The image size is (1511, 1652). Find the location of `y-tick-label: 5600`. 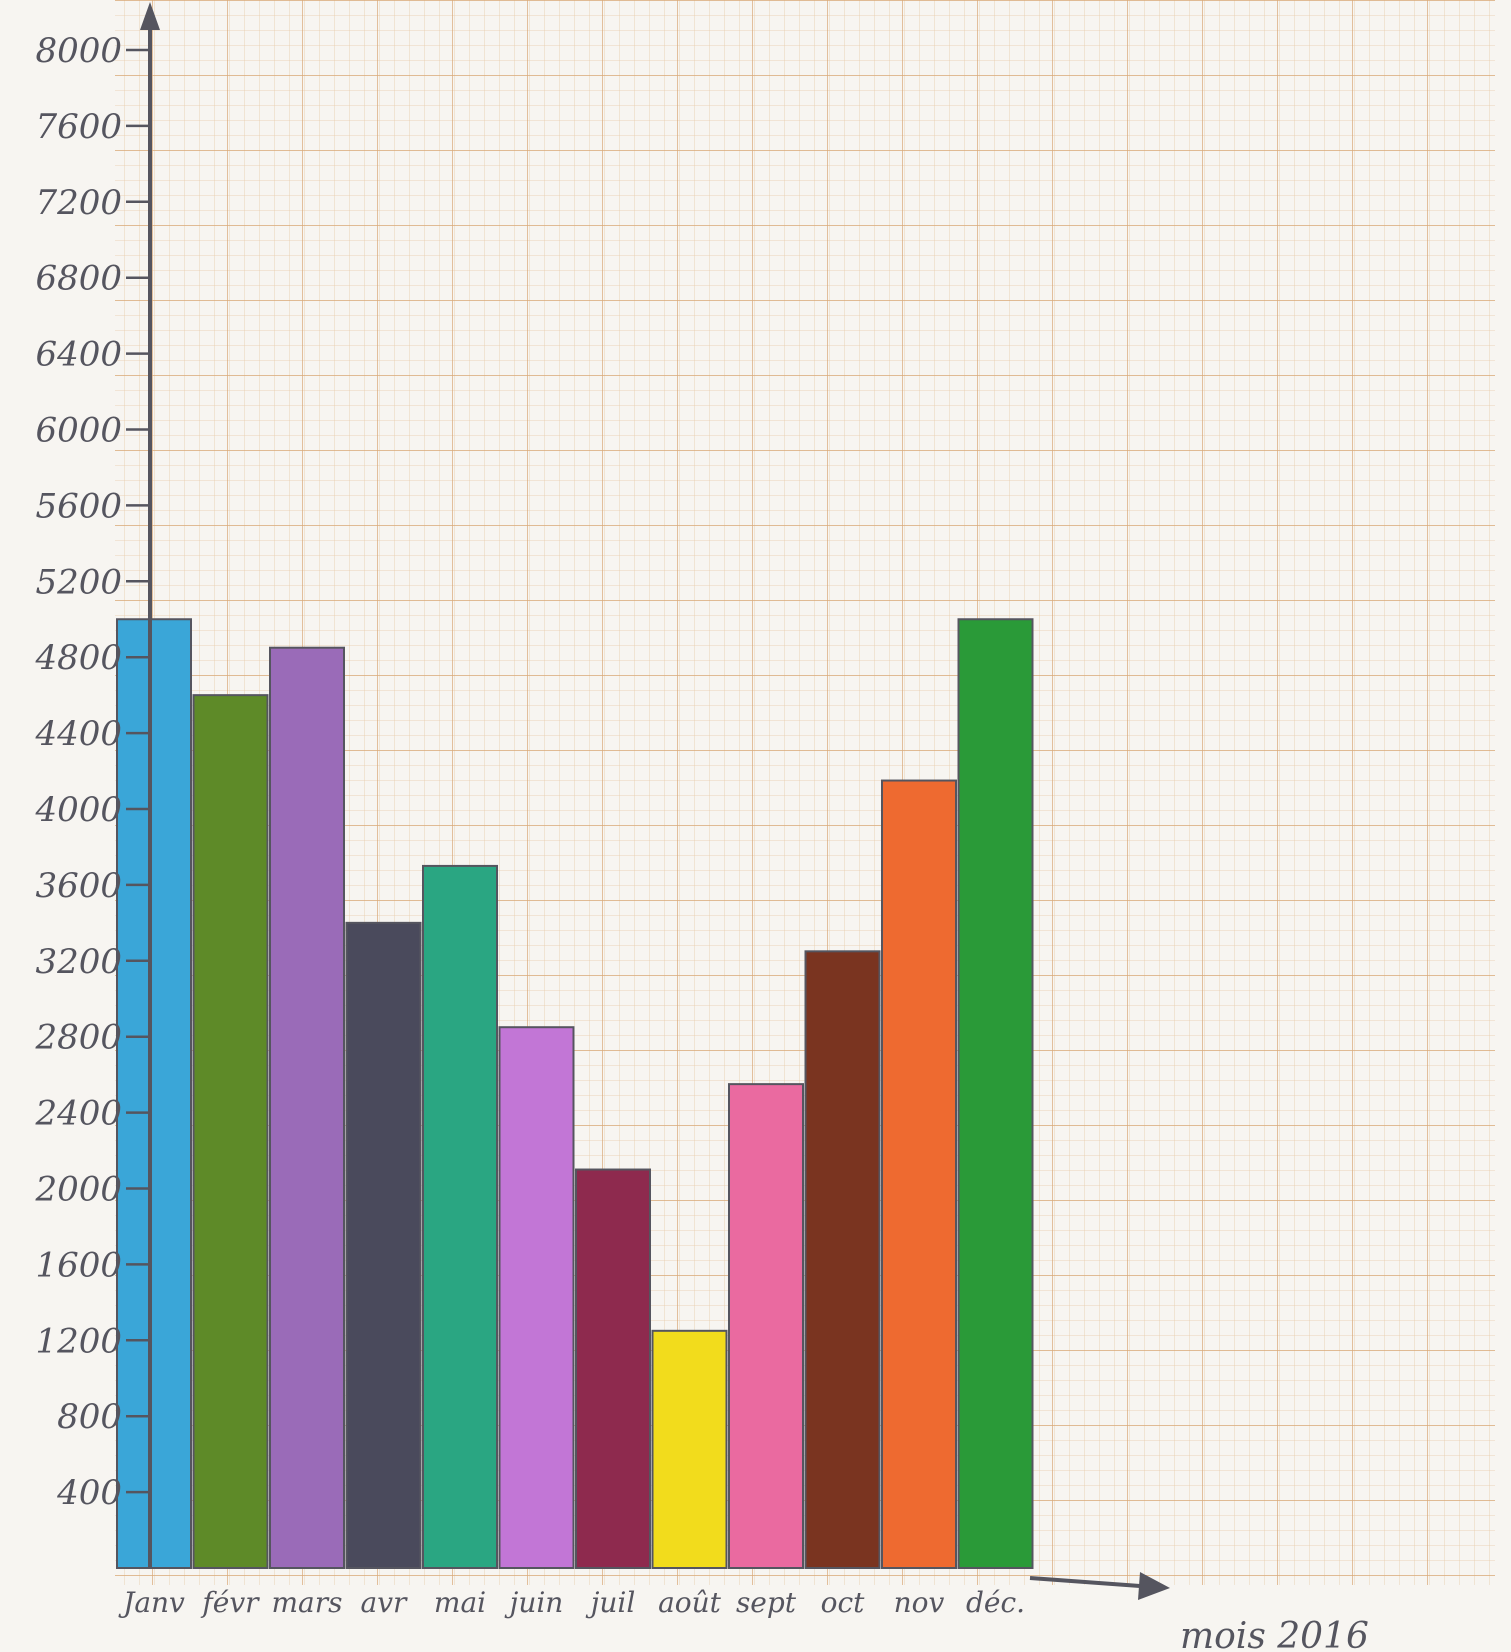

y-tick-label: 5600 is located at coordinates (78, 506).